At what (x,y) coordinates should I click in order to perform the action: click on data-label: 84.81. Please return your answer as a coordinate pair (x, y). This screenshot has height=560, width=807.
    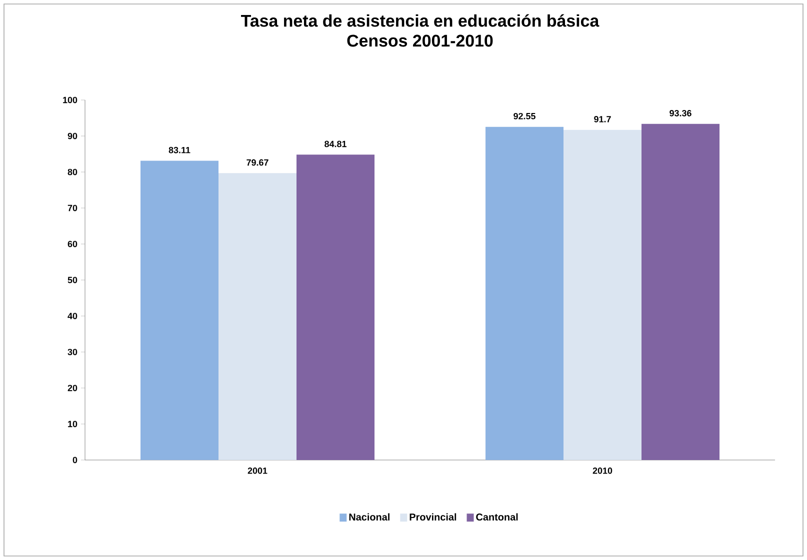
    Looking at the image, I should click on (335, 144).